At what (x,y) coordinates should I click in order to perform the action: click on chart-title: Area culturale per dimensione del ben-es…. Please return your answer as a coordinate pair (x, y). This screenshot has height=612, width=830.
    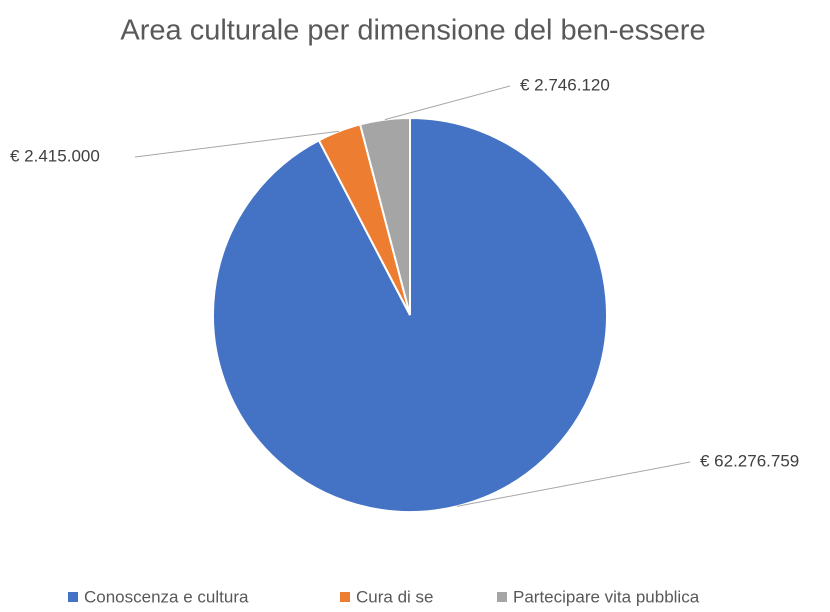
    Looking at the image, I should click on (412, 31).